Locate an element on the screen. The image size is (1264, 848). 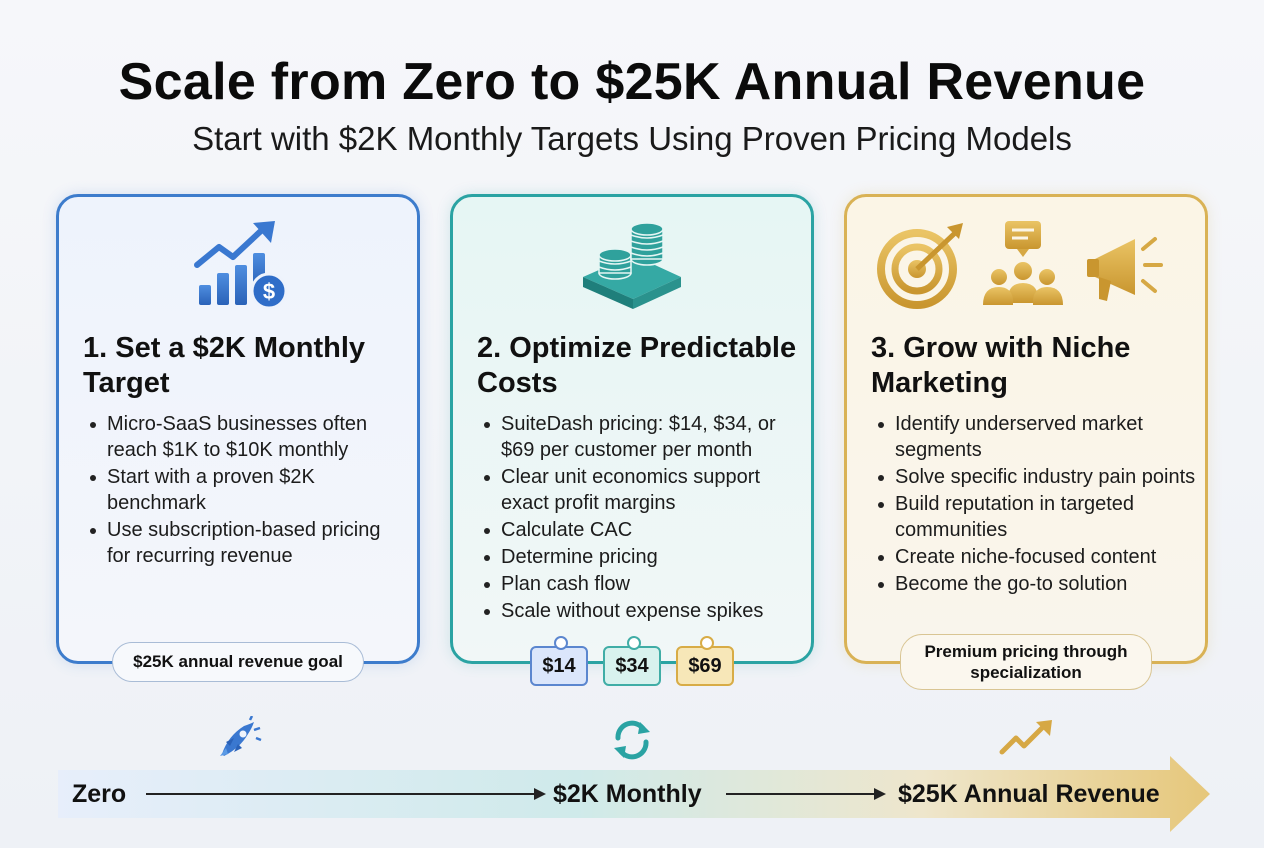
growth-chart-dollar-icon: $ is located at coordinates (241, 267).